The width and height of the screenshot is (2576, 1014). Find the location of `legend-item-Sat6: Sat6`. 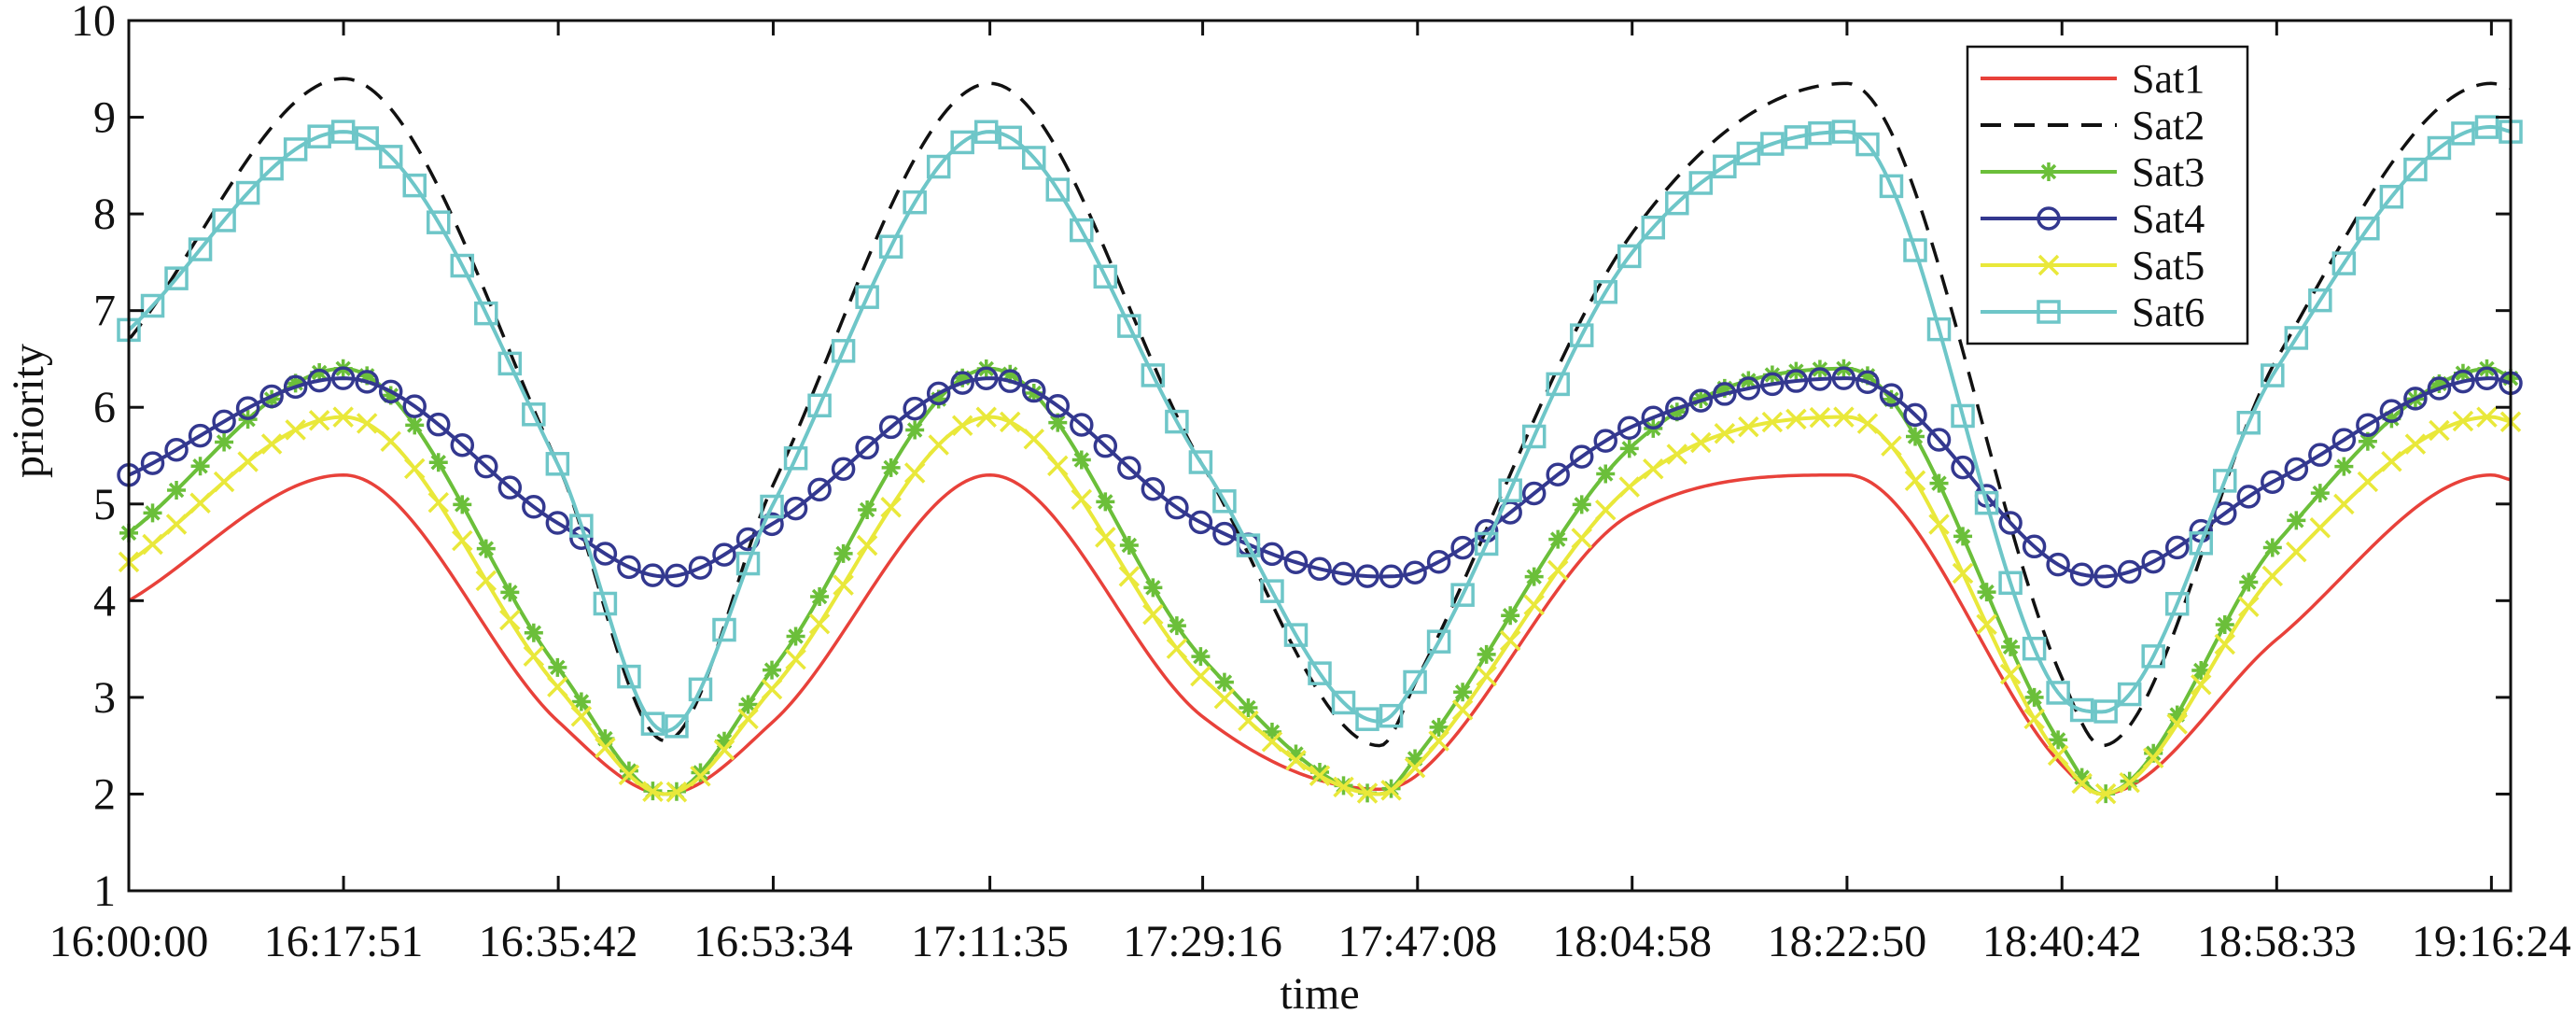

legend-item-Sat6: Sat6 is located at coordinates (2093, 312).